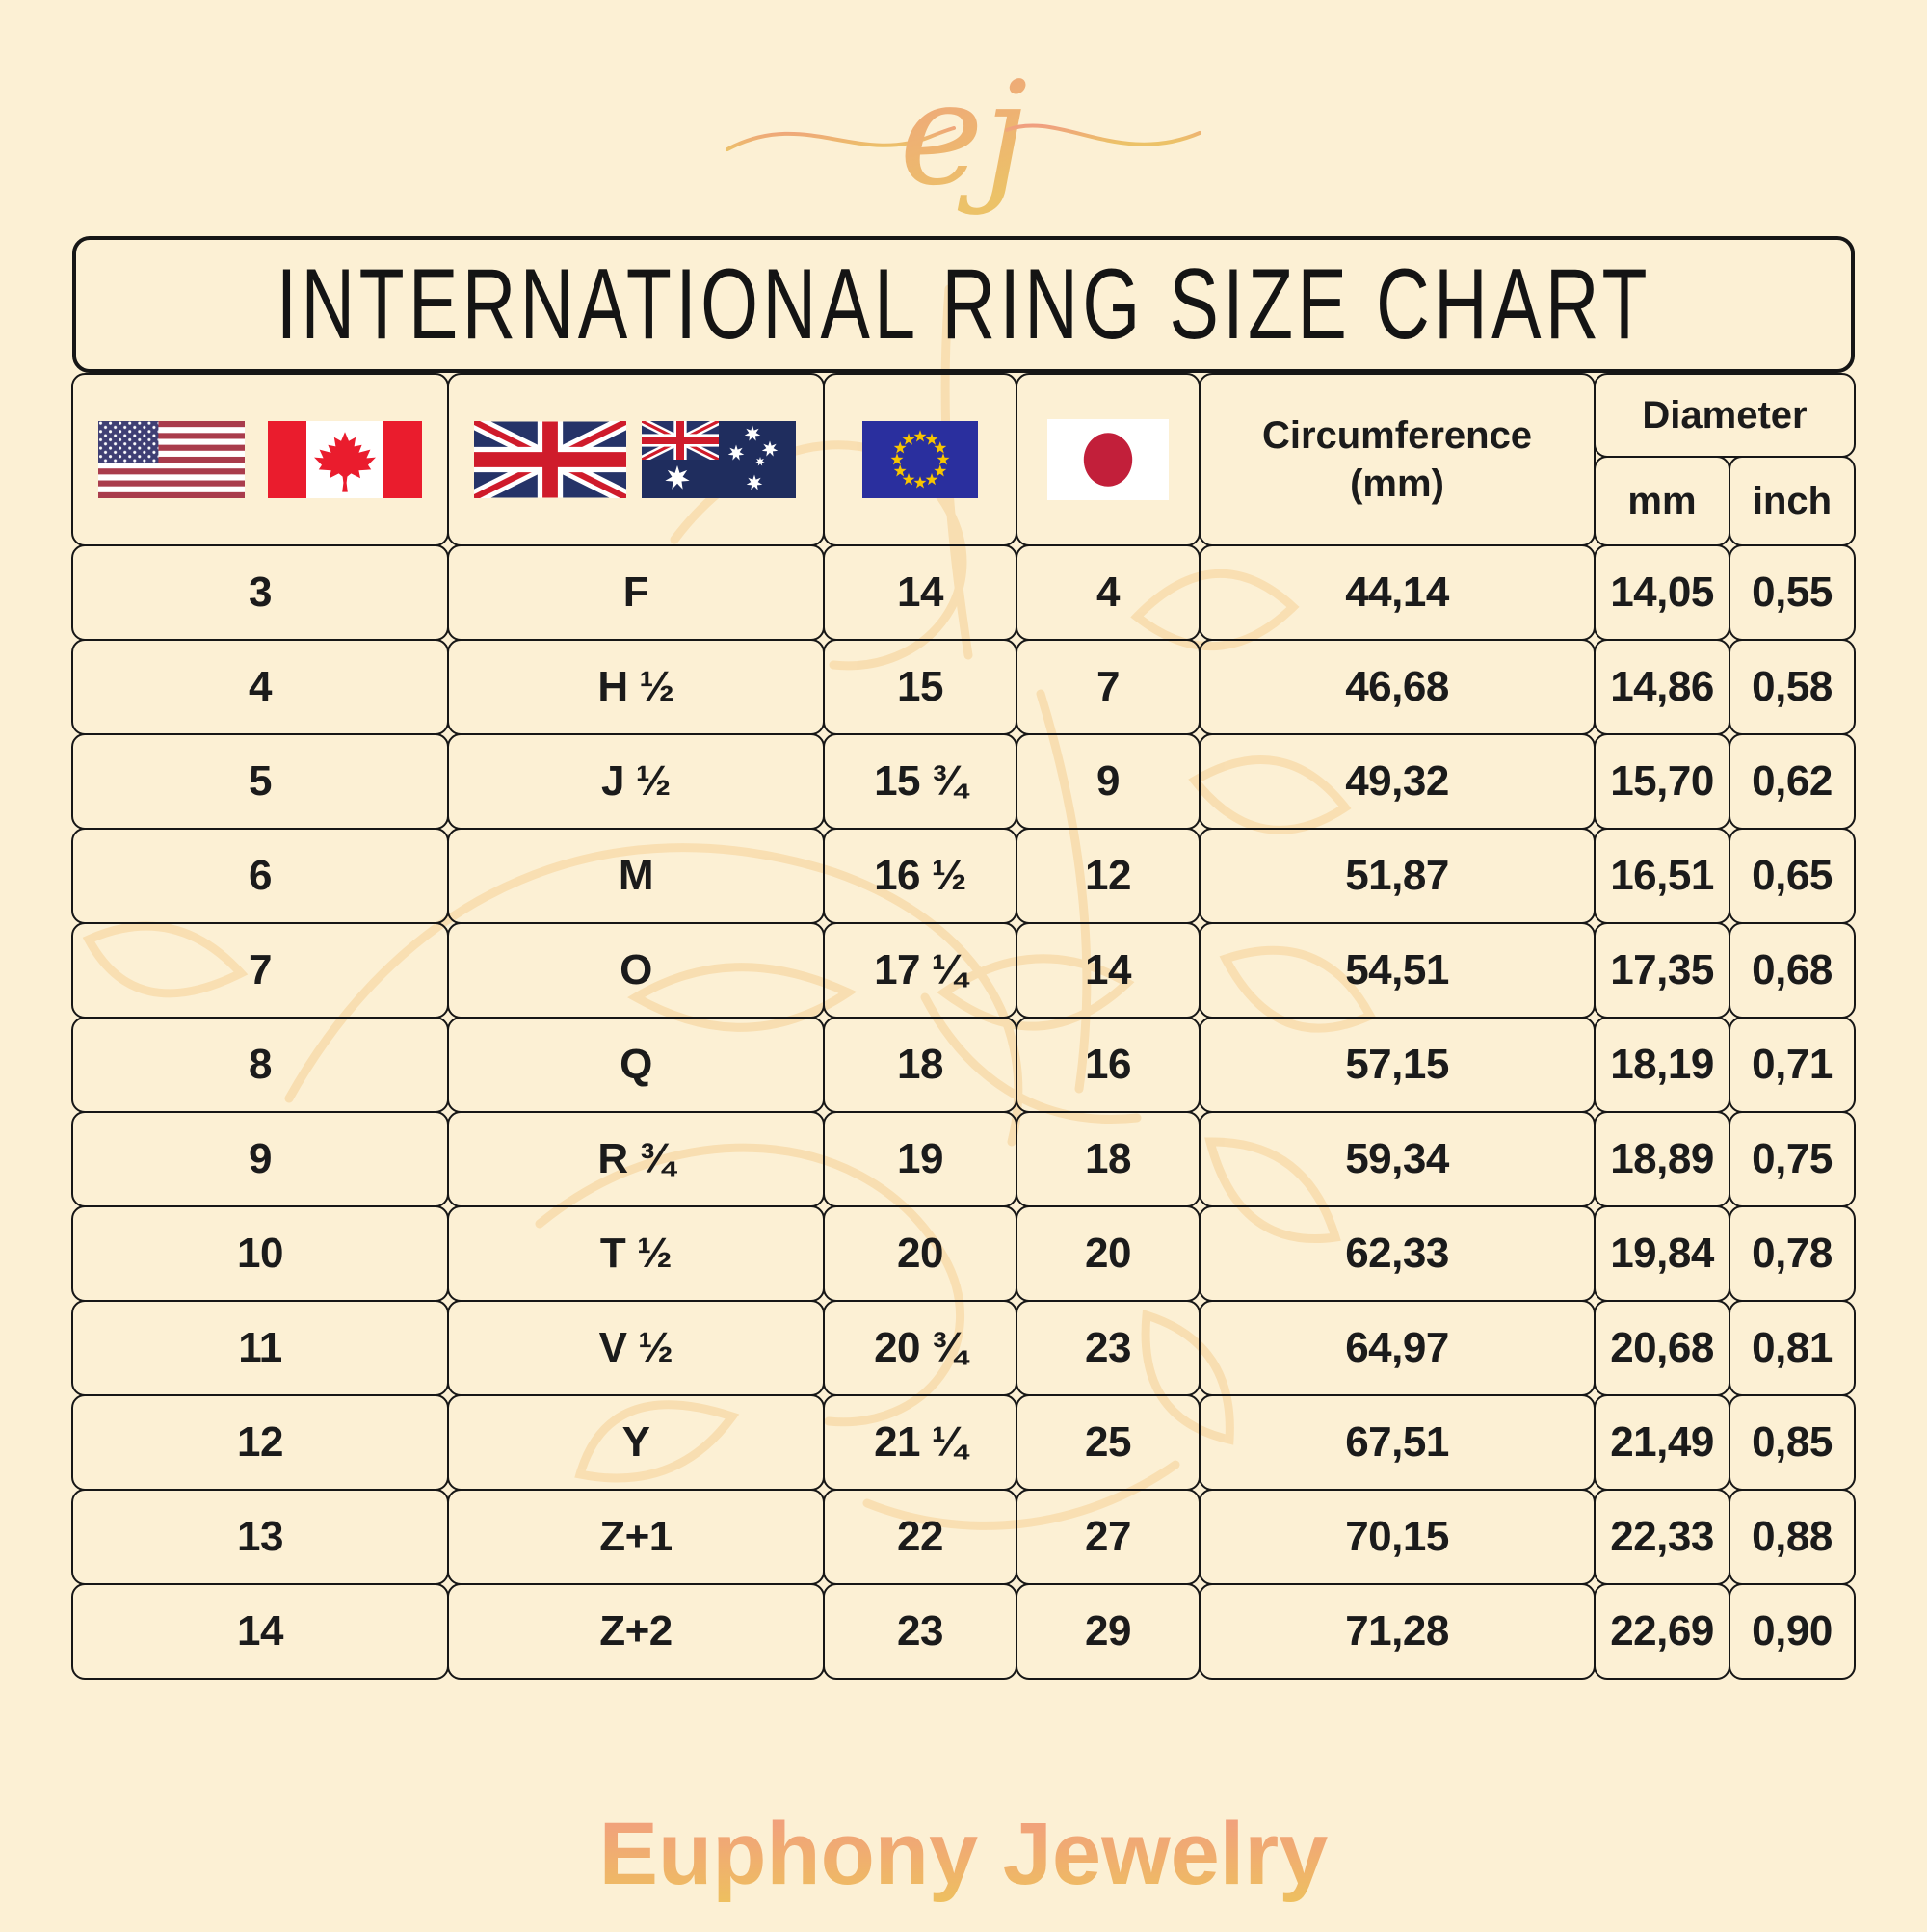 This screenshot has width=1927, height=1932. I want to click on uk-flag-icon, so click(550, 459).